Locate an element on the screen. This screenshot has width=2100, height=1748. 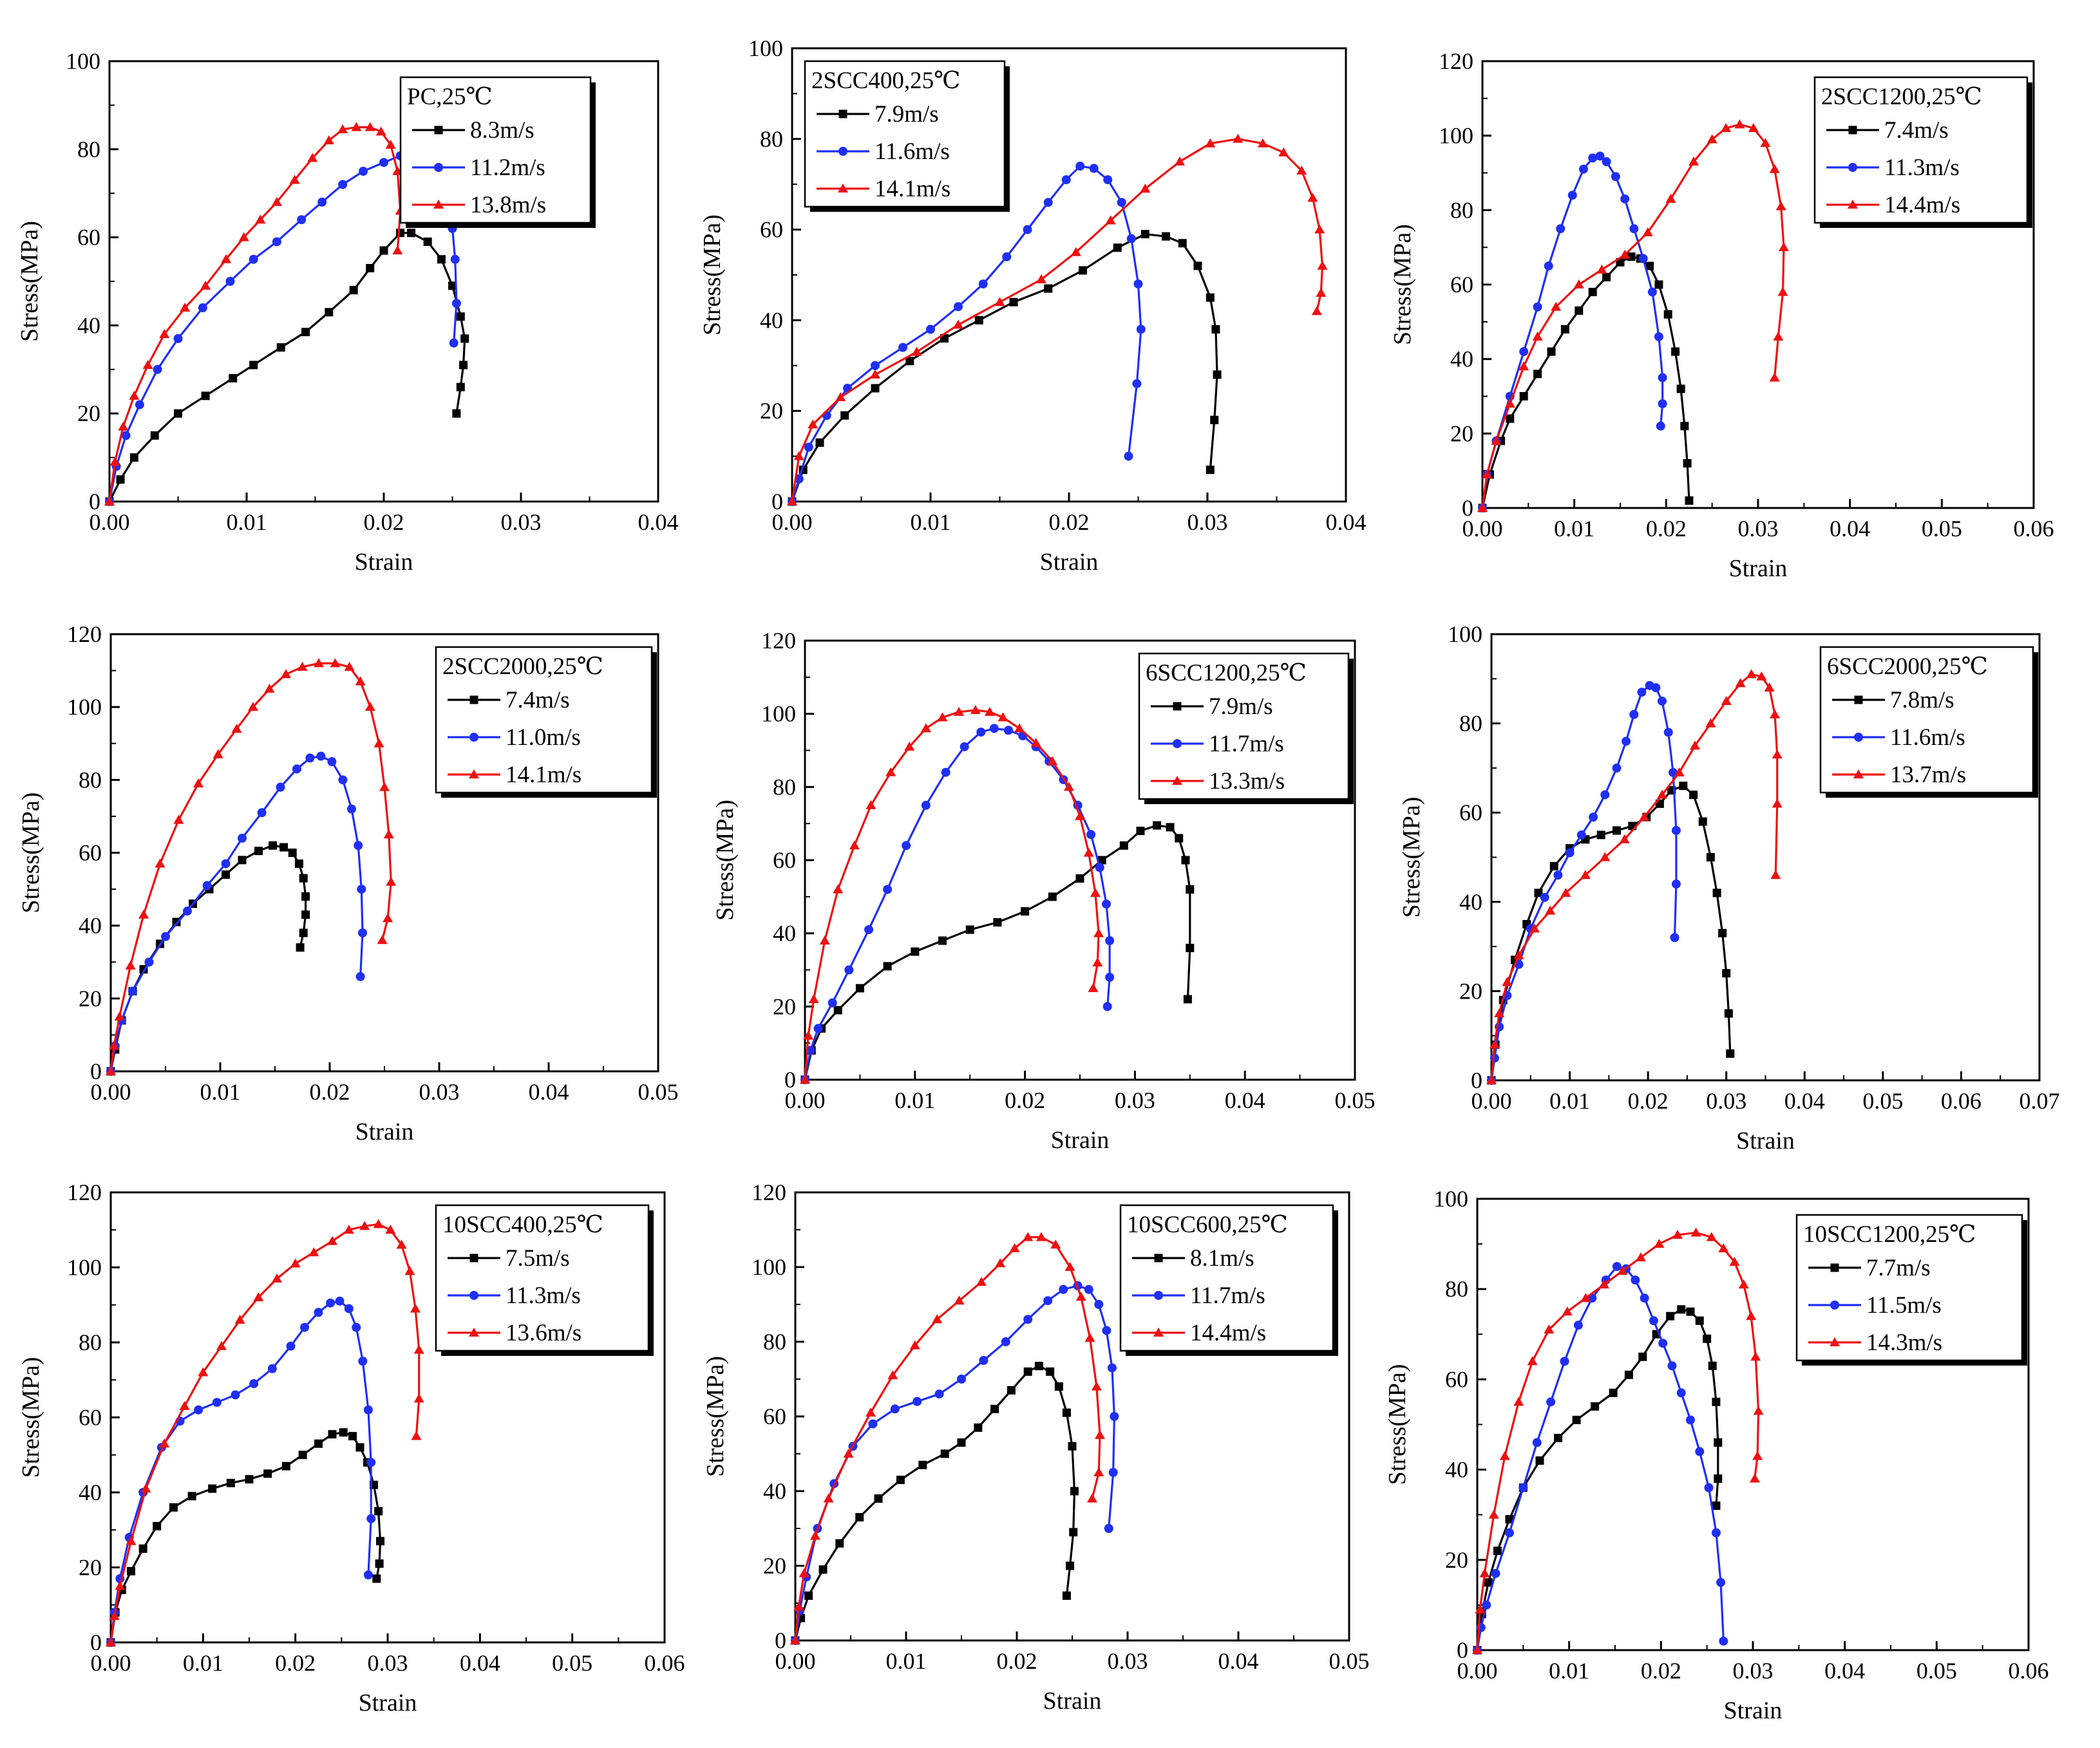
legend-title: PC,25℃ is located at coordinates (450, 97).